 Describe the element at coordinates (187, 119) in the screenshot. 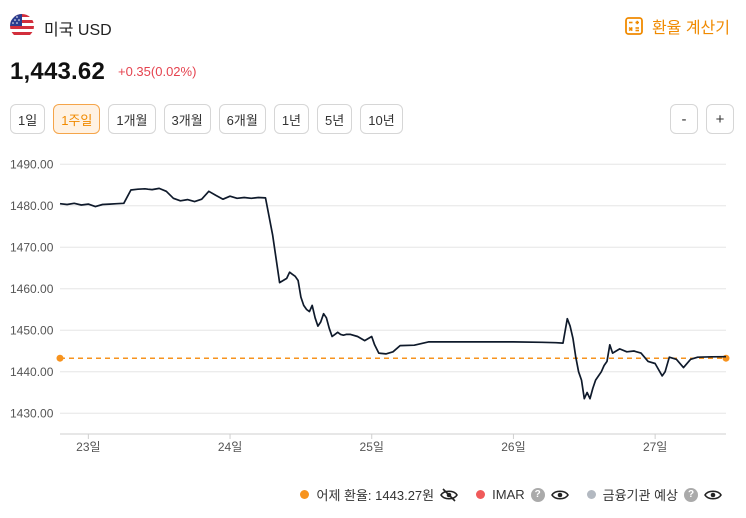

I see `tab-period: 3개월` at that location.